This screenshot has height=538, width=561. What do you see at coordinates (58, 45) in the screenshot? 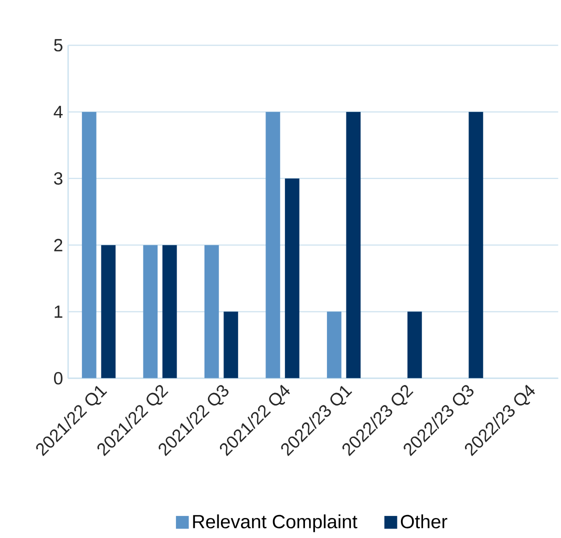
I see `y-tick-label: 5` at bounding box center [58, 45].